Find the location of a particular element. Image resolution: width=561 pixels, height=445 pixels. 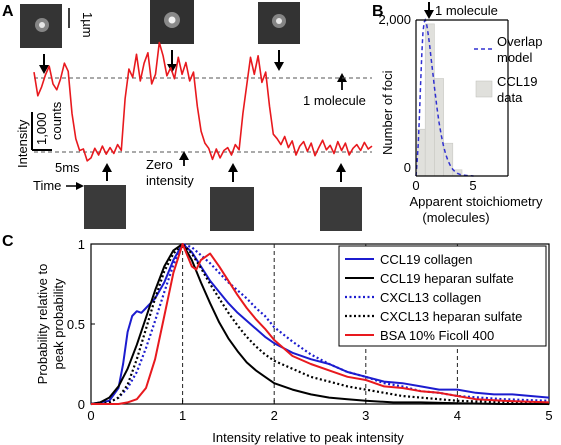

xtick-label-3: 3 is located at coordinates (365, 415).